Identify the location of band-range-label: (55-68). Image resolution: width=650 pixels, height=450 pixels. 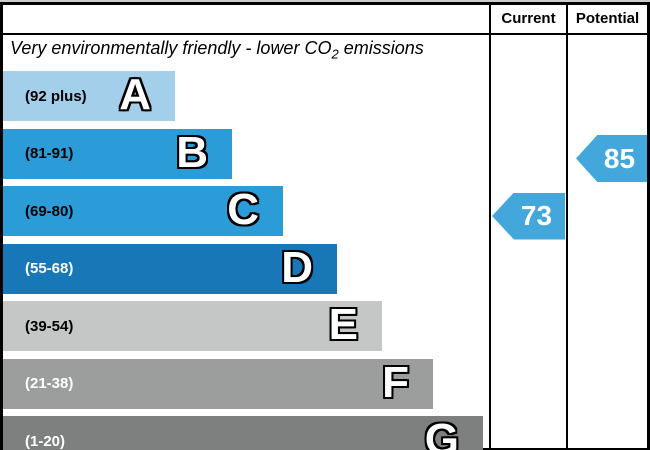
(49, 268).